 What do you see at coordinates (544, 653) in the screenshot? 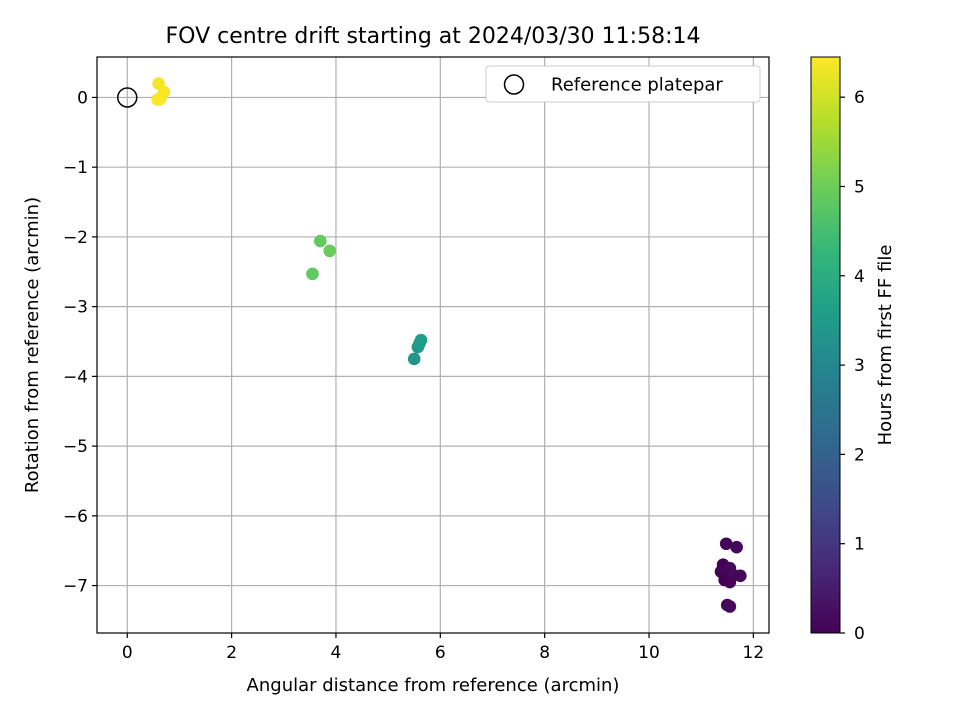
I see `x-tick-label: 8` at bounding box center [544, 653].